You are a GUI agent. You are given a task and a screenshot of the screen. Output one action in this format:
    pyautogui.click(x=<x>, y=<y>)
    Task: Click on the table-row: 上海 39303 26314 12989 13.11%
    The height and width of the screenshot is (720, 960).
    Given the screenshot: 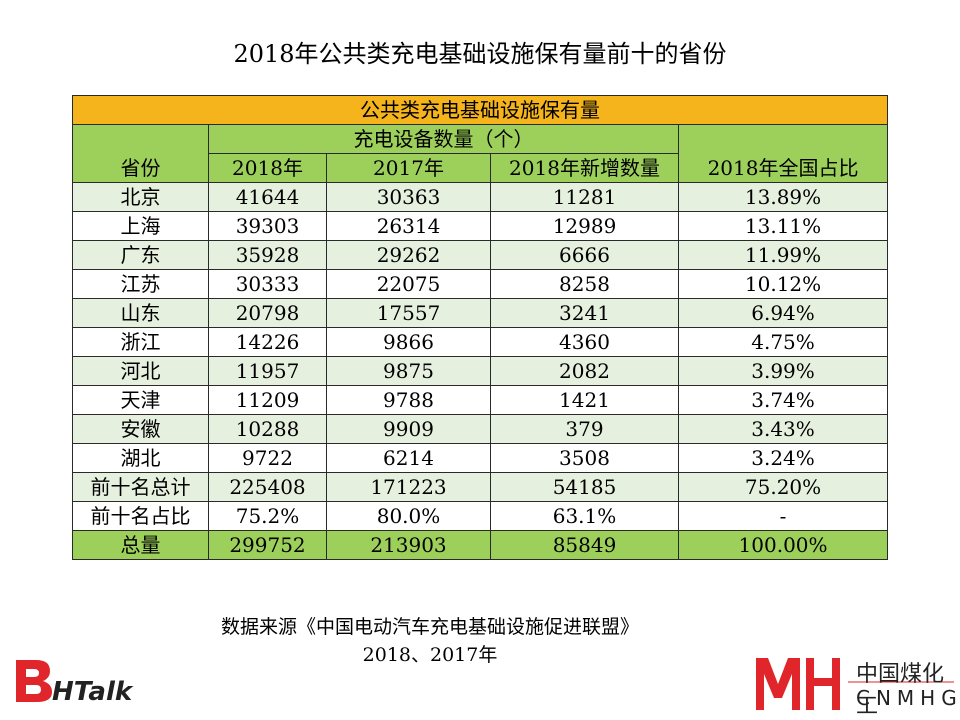 What is the action you would take?
    pyautogui.click(x=480, y=226)
    